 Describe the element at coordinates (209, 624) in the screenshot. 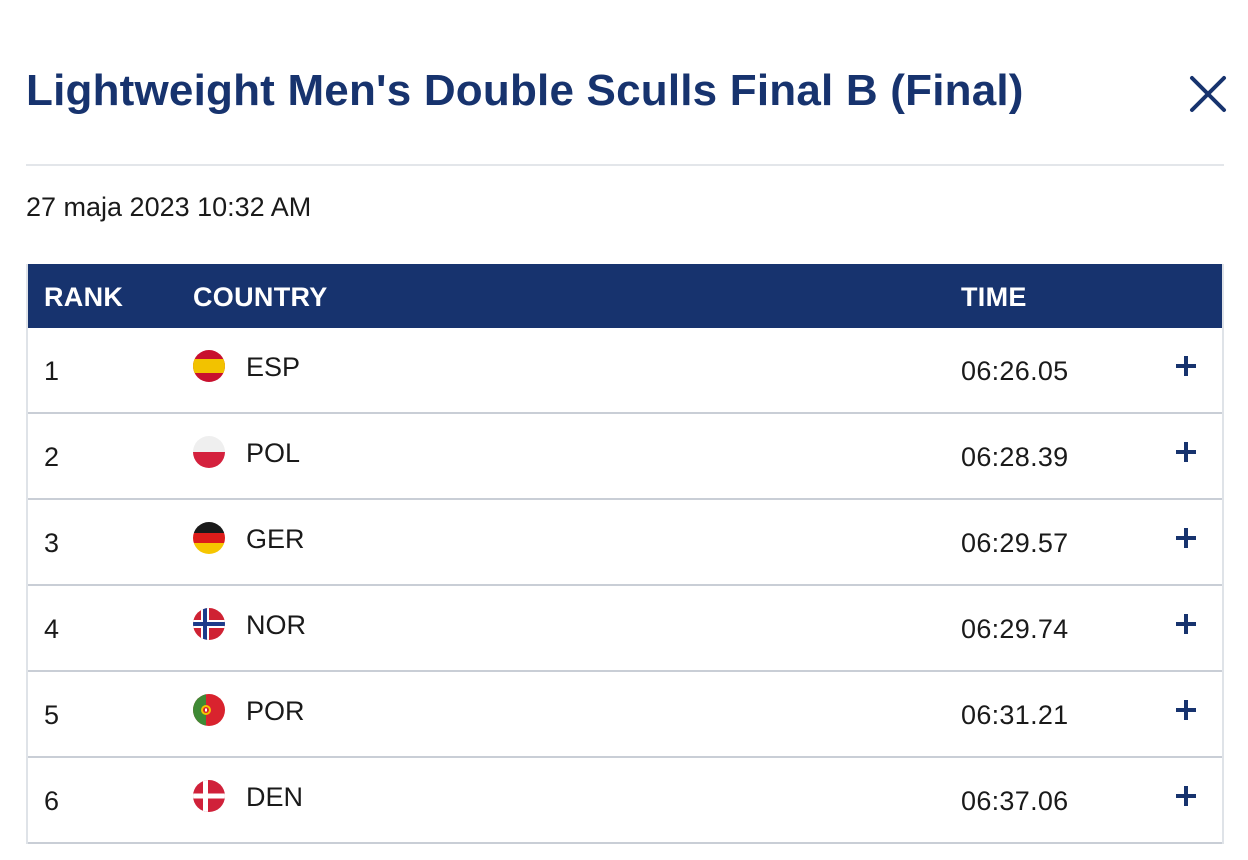

I see `flag-nor-icon` at that location.